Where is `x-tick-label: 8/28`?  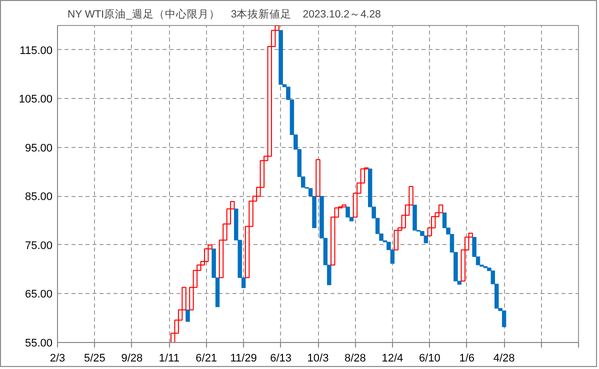
x-tick-label: 8/28 is located at coordinates (355, 358).